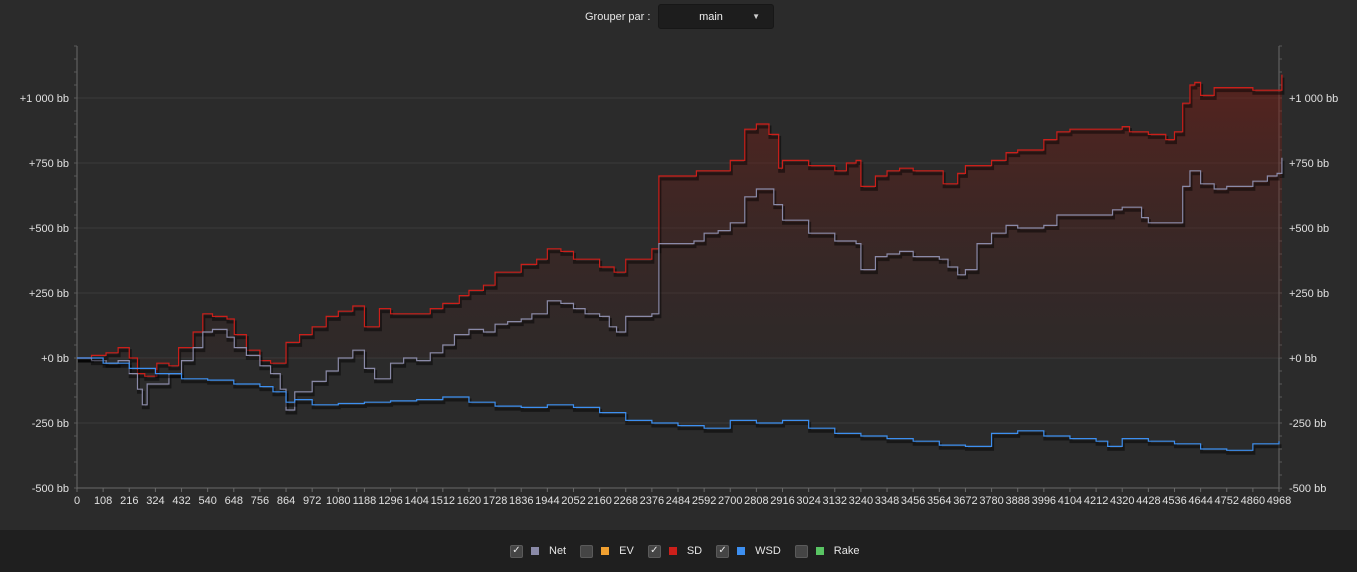  What do you see at coordinates (443, 501) in the screenshot?
I see `x-tick-label: 1512` at bounding box center [443, 501].